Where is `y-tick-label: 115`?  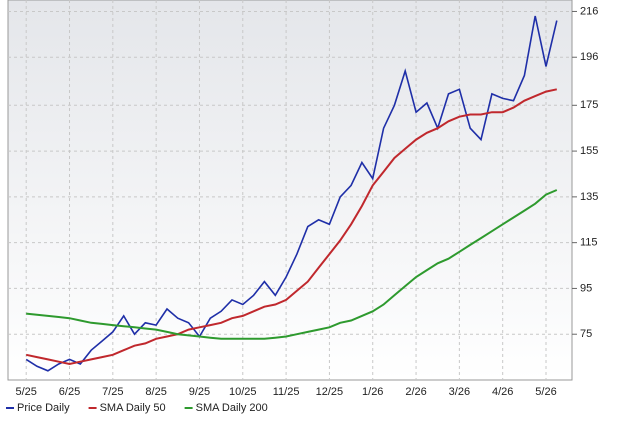 y-tick-label: 115 is located at coordinates (589, 243).